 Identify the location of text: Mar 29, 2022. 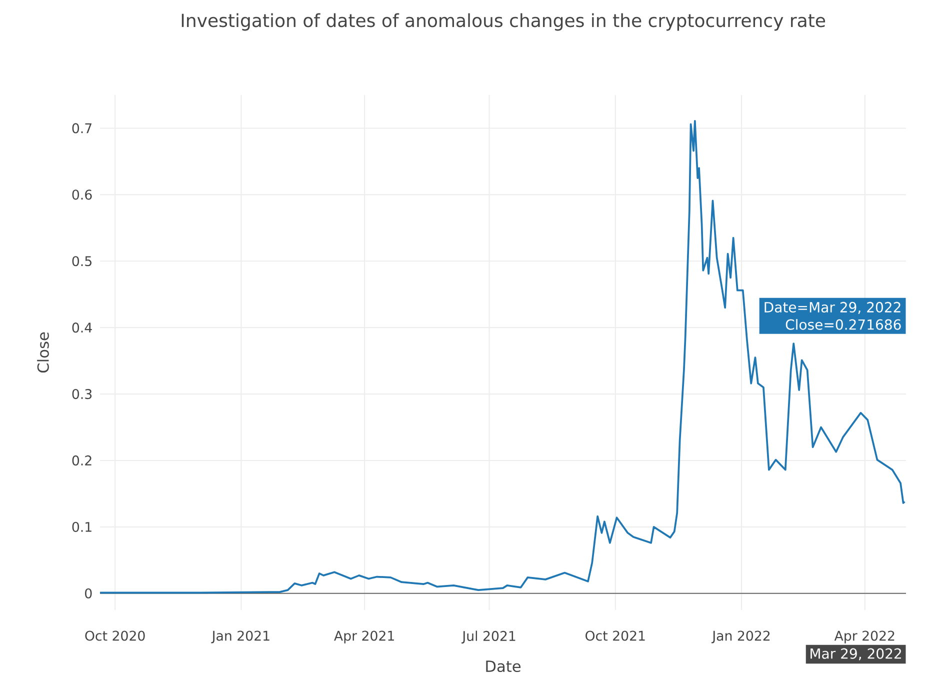
(855, 654).